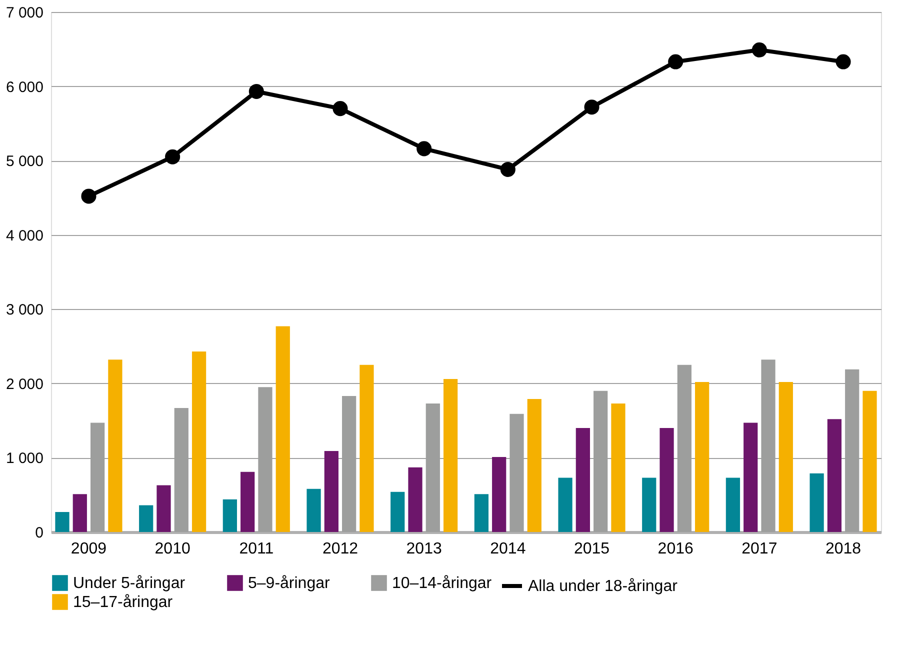  Describe the element at coordinates (442, 583) in the screenshot. I see `legend-label: 10–14-åringar` at that location.